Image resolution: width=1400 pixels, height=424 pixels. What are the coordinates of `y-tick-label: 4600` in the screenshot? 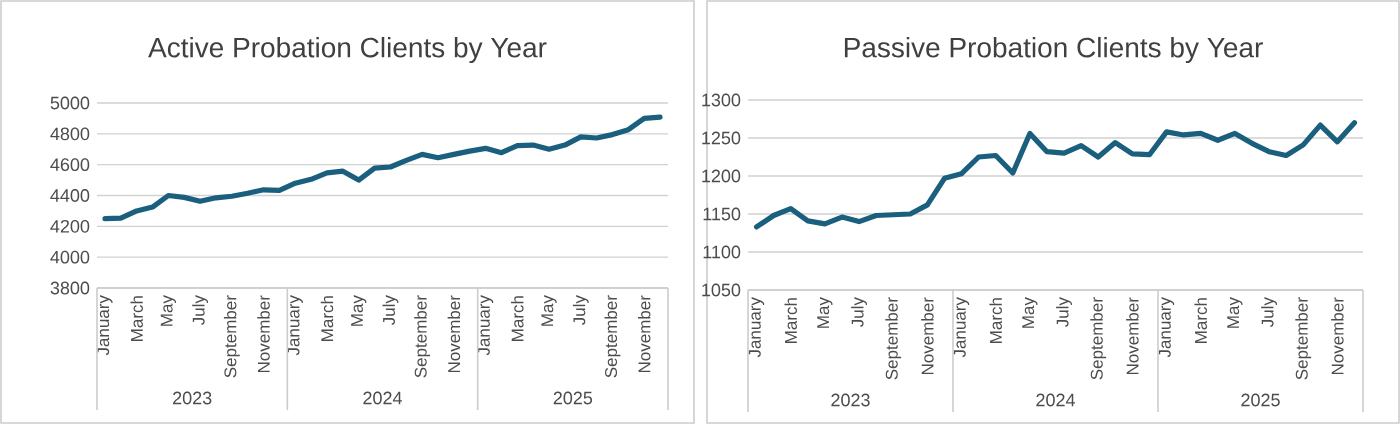 It's located at (70, 165).